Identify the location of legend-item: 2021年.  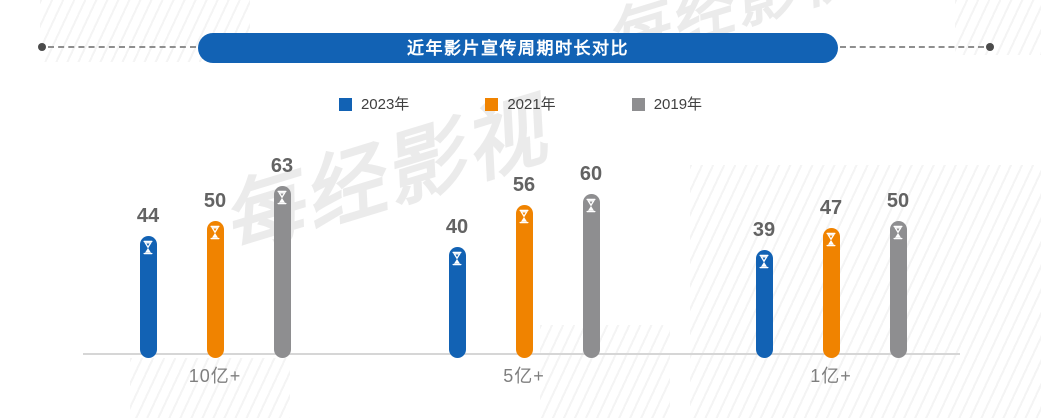
(520, 104).